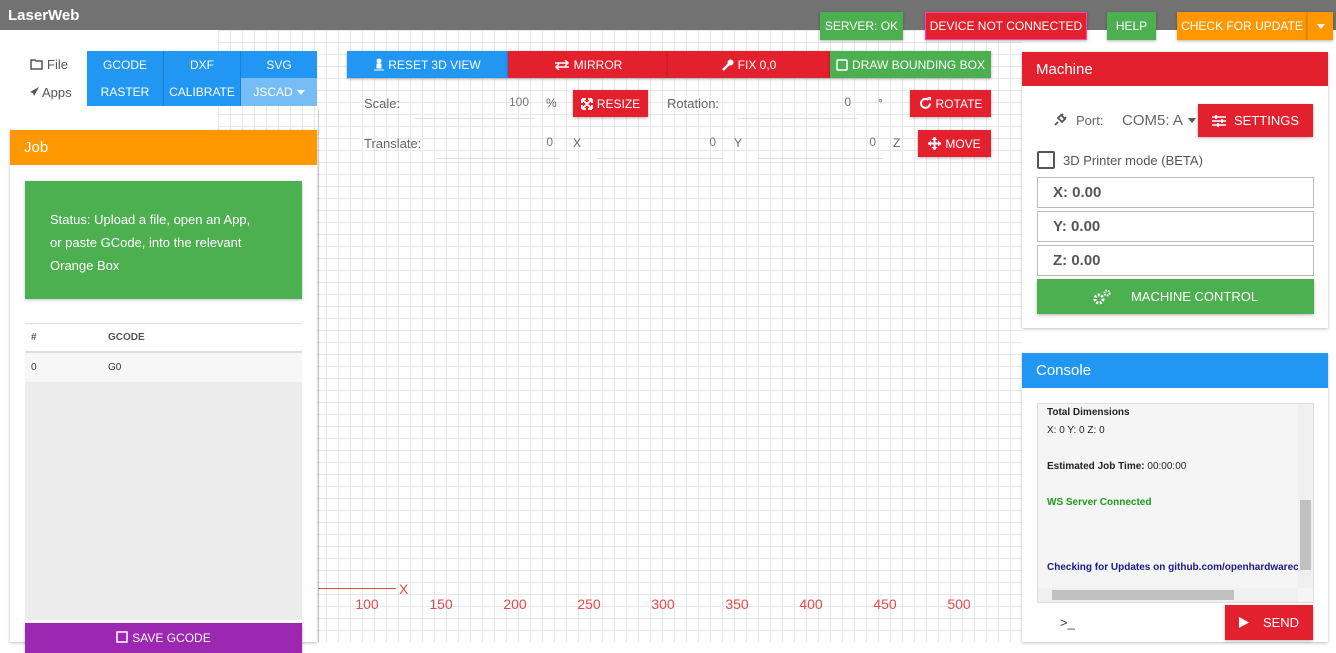 The image size is (1336, 653). I want to click on log-line: WS Server Connected, so click(1099, 502).